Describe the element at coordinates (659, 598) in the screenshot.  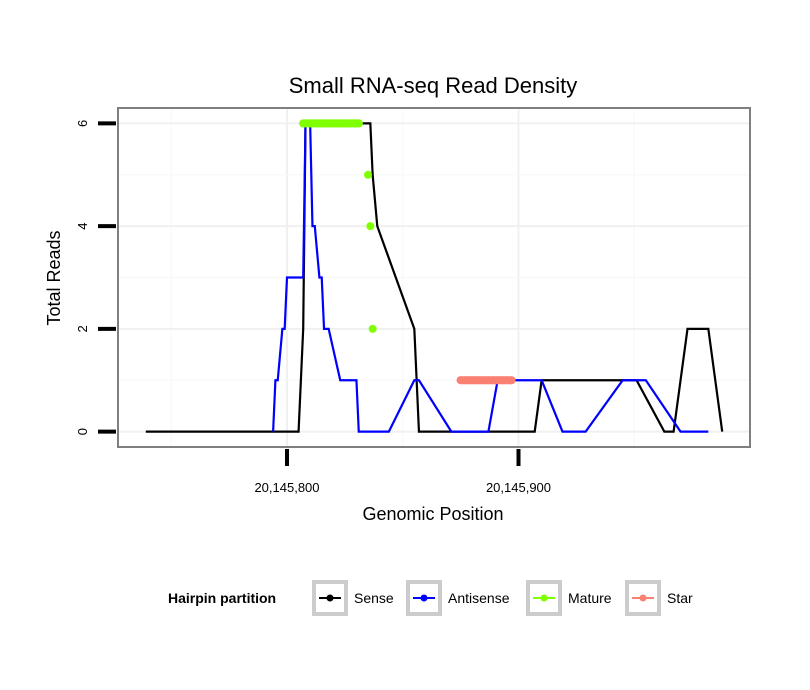
I see `legend-item-star: Star` at that location.